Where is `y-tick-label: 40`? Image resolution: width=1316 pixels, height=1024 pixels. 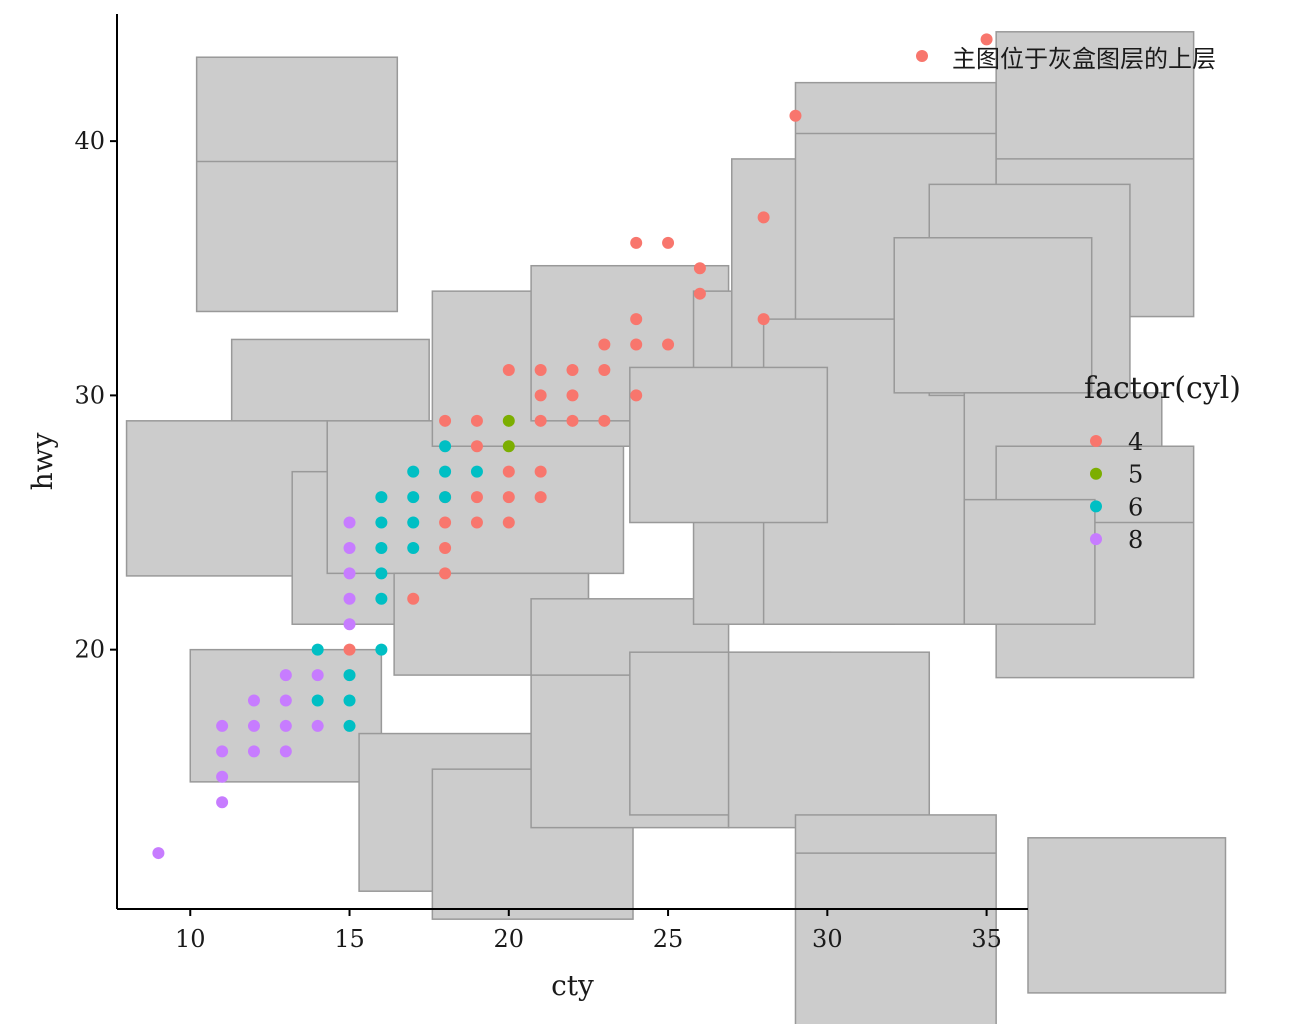 y-tick-label: 40 is located at coordinates (89, 141).